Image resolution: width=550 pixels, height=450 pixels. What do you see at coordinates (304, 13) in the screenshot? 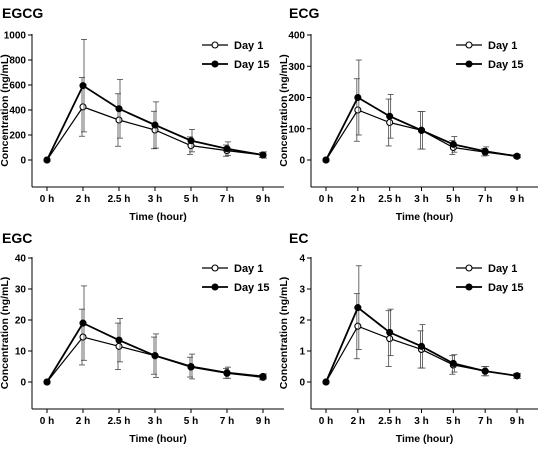
I see `panel-title: ECG` at bounding box center [304, 13].